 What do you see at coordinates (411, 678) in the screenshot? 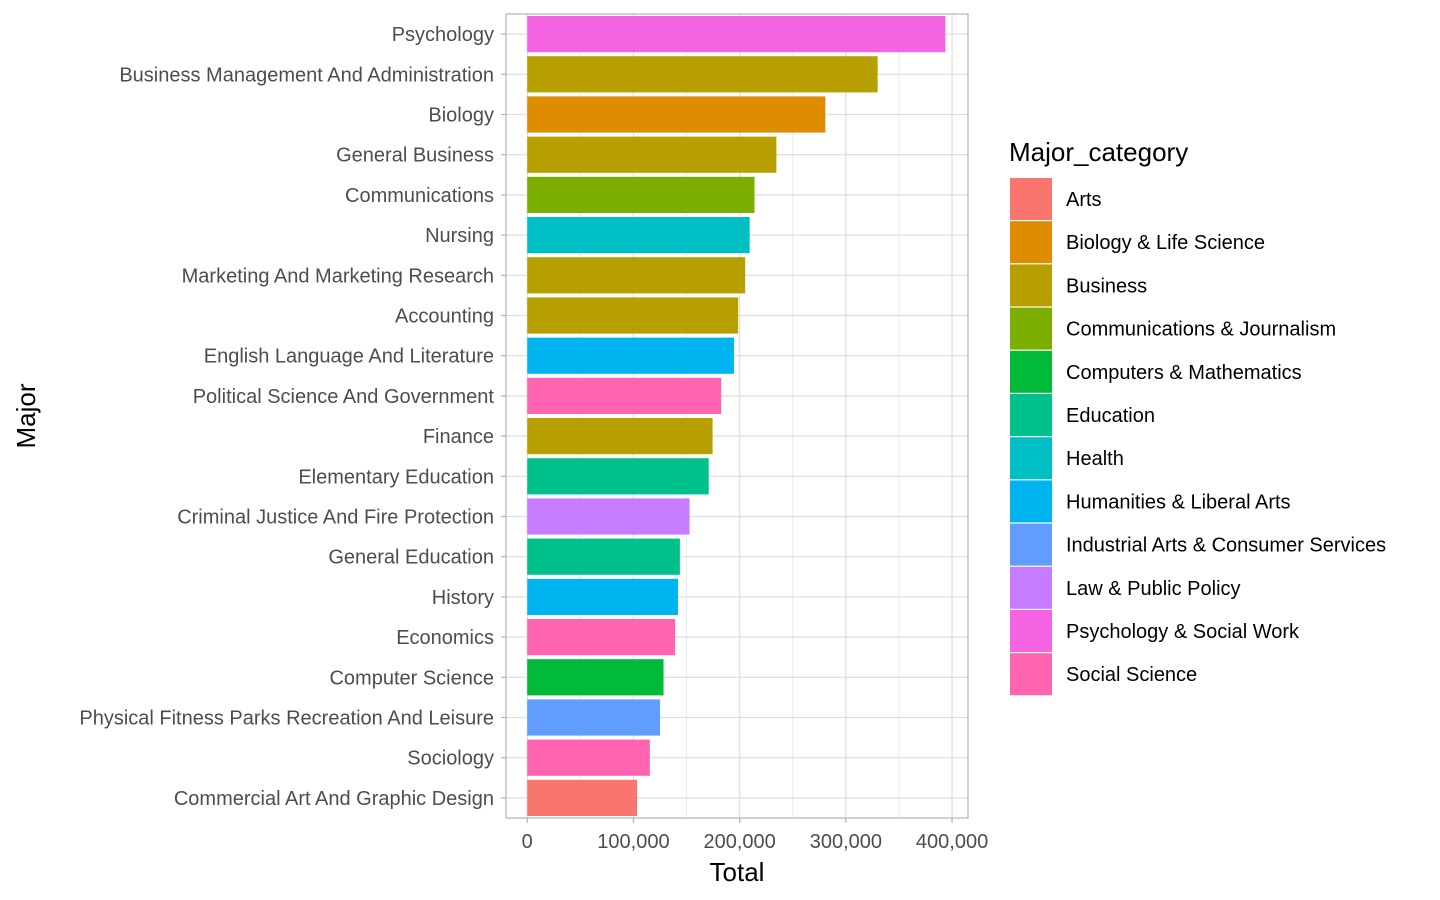
I see `y-tick-label: Computer Science` at bounding box center [411, 678].